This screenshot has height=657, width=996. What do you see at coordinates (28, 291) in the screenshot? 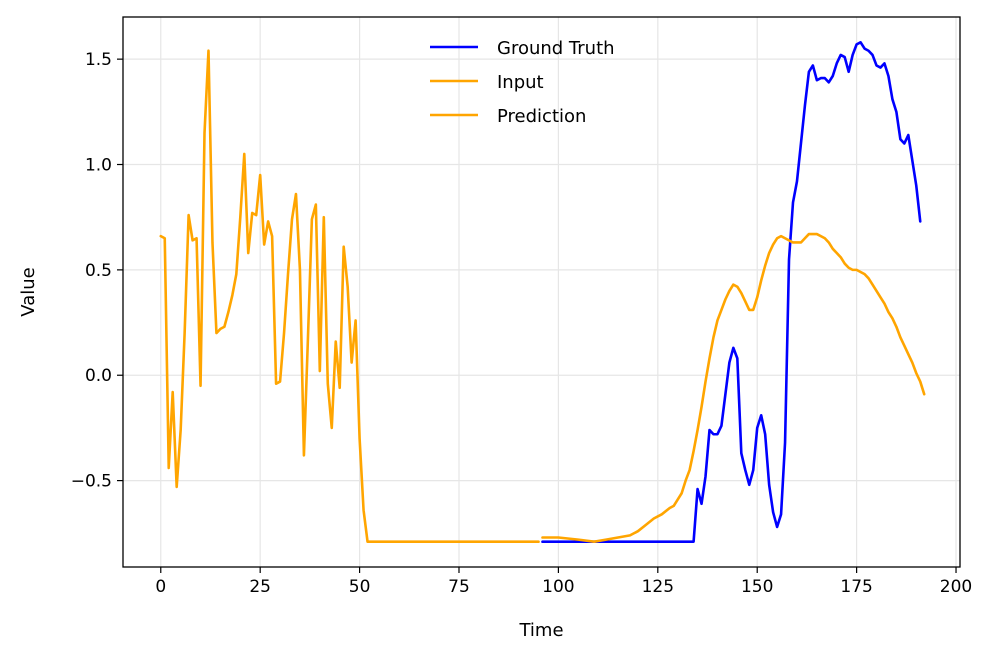
I see `y-axis-label: Value` at bounding box center [28, 291].